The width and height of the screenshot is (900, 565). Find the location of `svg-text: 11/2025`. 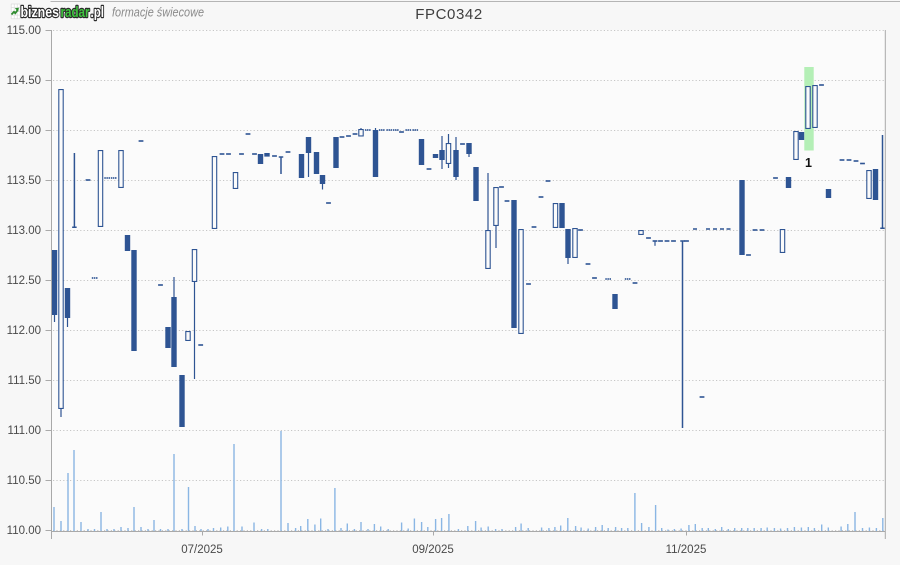

svg-text: 11/2025 is located at coordinates (686, 550).